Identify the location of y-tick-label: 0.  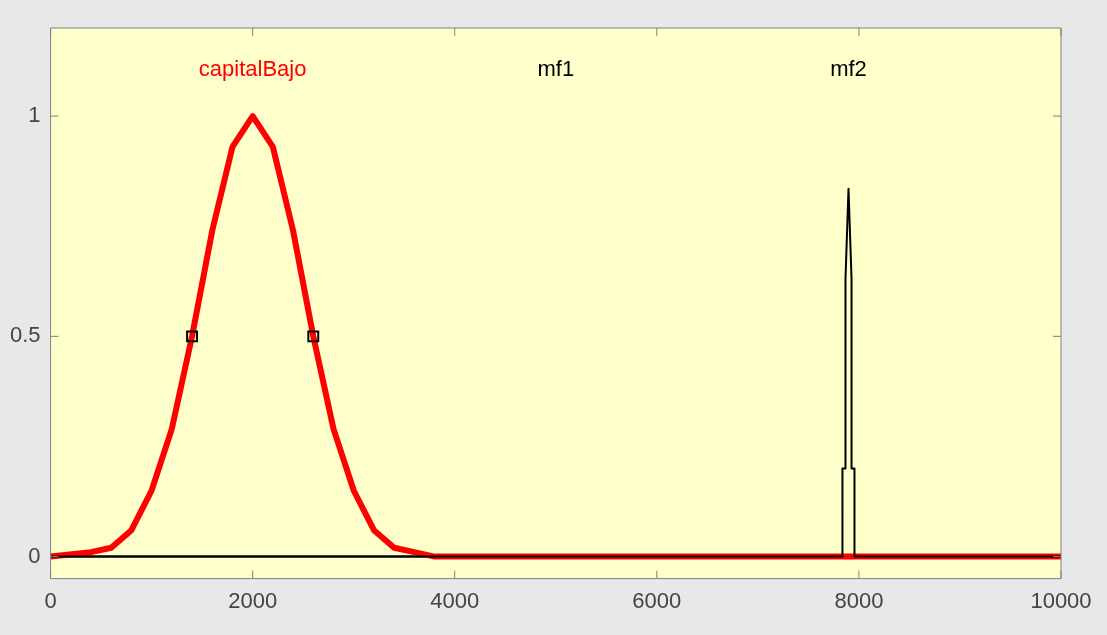
(34, 555).